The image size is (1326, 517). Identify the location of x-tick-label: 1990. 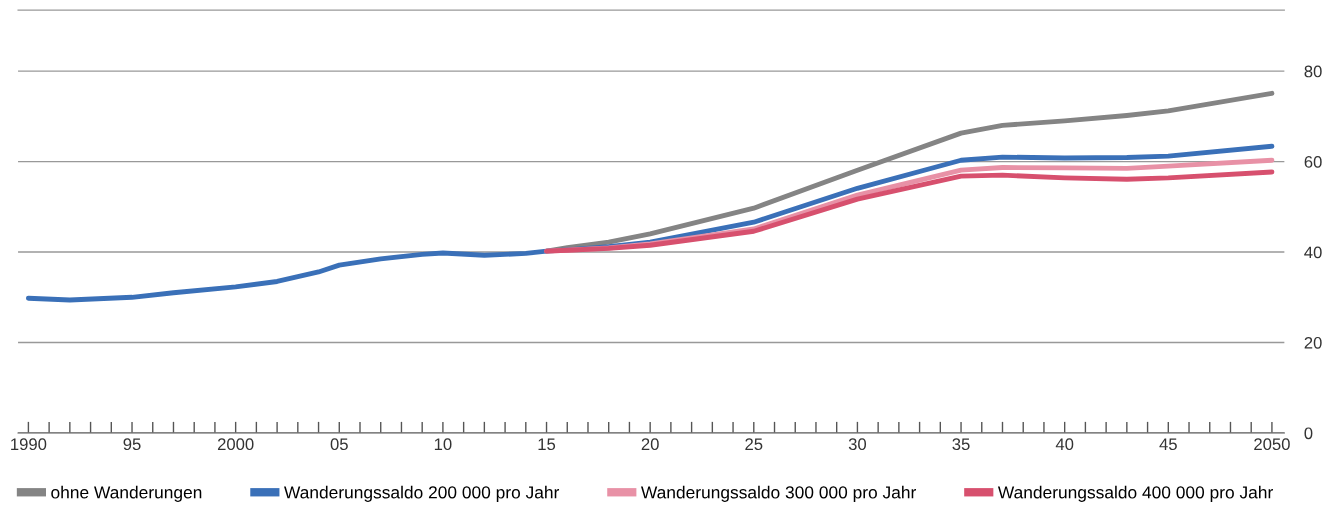
(29, 444).